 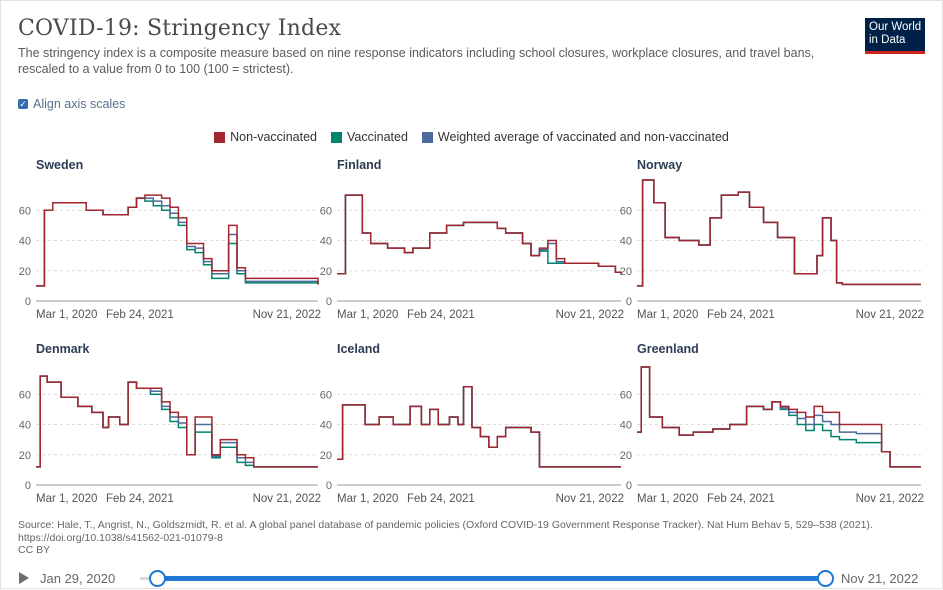 I want to click on x-tick-label-greenland: Nov 21, 2022, so click(x=890, y=499).